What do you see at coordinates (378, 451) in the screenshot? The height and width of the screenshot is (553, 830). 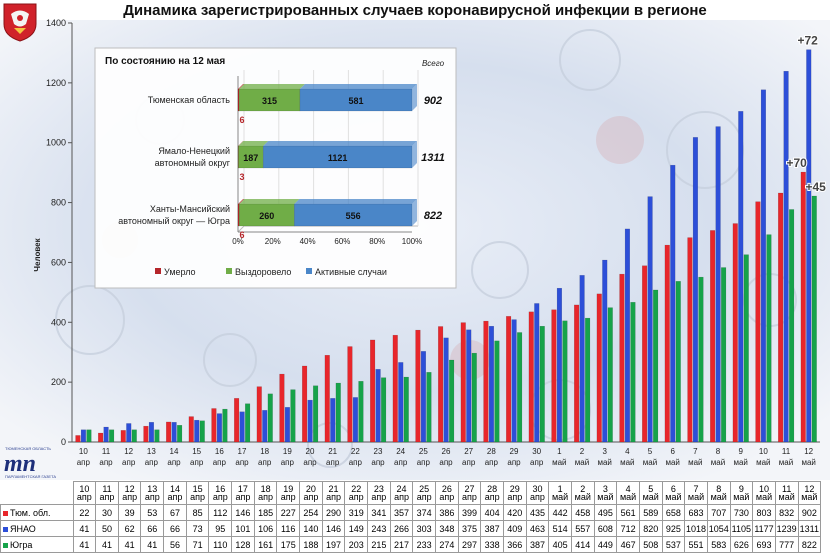 I see `x-tick-day: 23` at bounding box center [378, 451].